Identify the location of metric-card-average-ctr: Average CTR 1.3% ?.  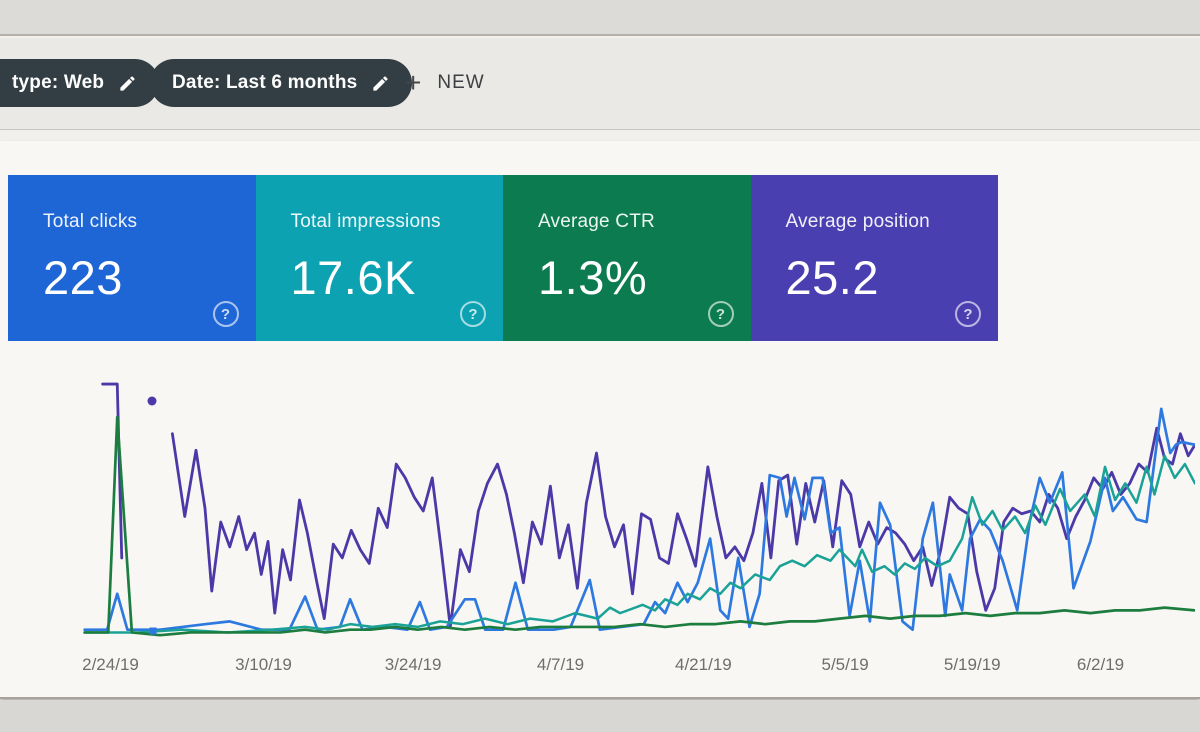
(627, 258).